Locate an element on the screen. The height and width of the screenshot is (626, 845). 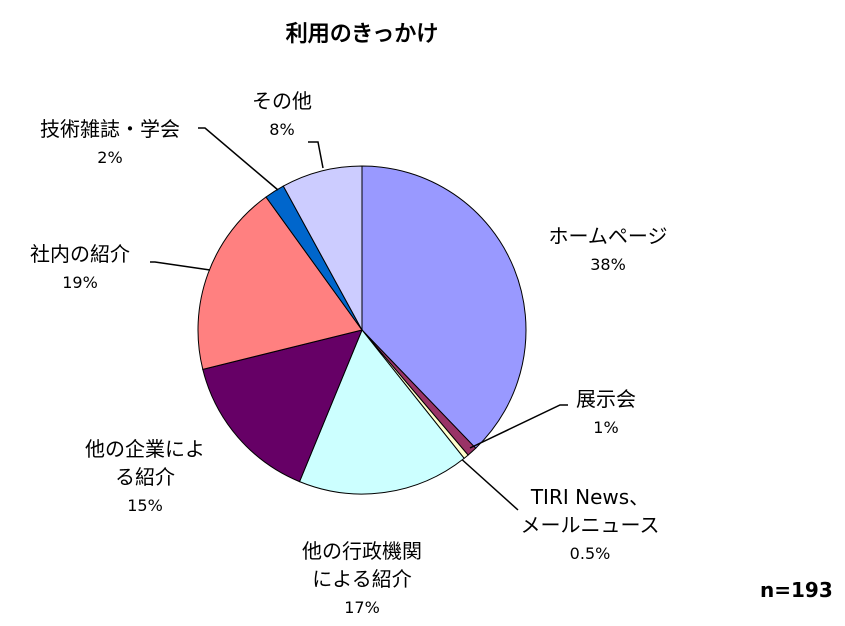
value-label: 2% is located at coordinates (110, 157).